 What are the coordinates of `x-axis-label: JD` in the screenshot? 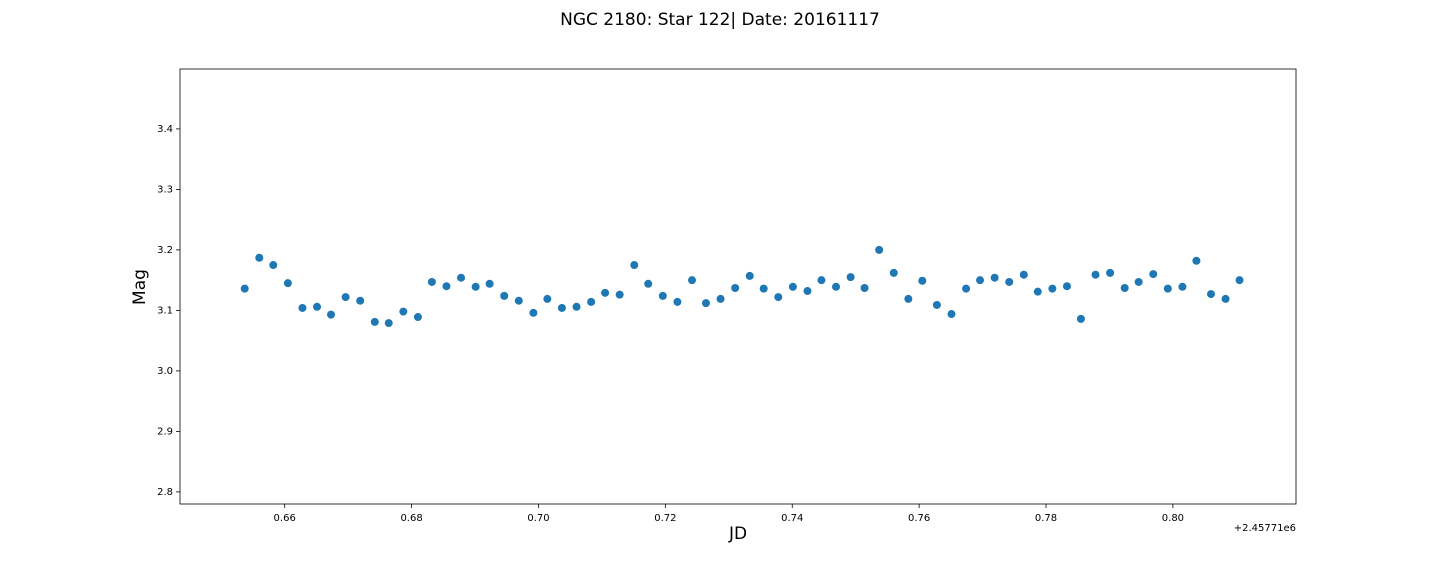 It's located at (737, 534).